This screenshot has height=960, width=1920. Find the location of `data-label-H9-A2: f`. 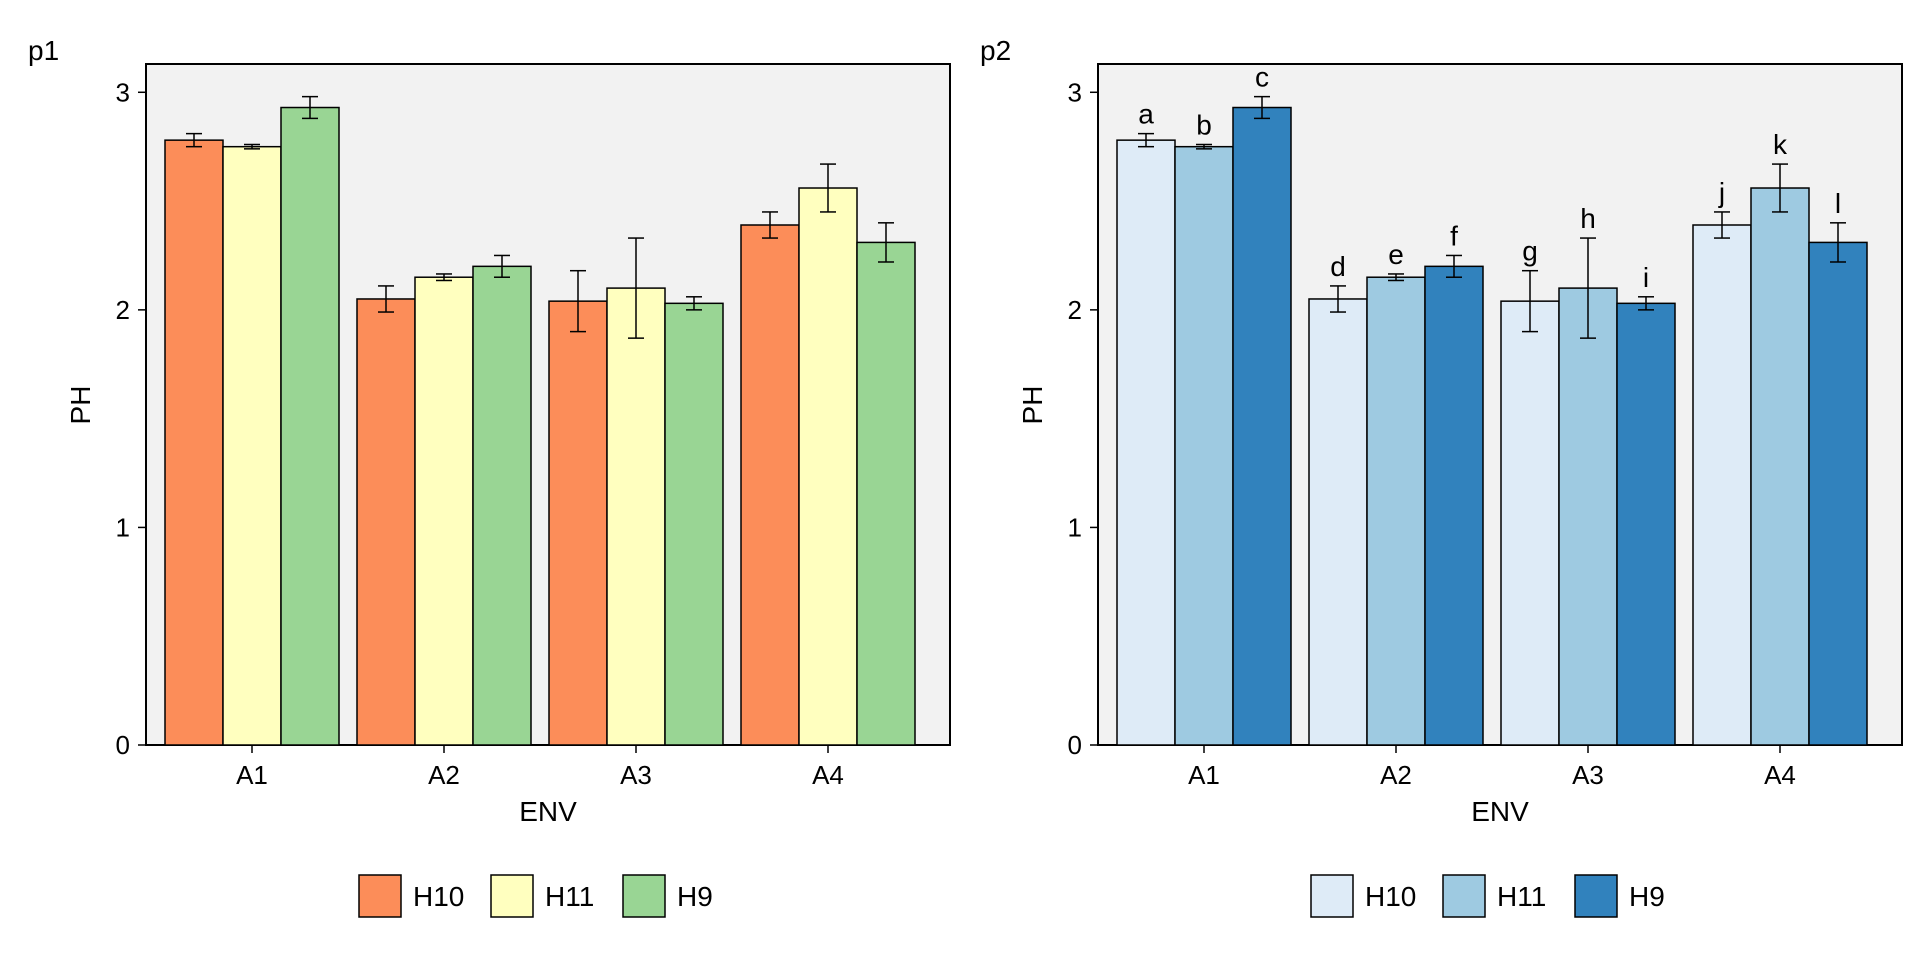

data-label-H9-A2: f is located at coordinates (1454, 235).